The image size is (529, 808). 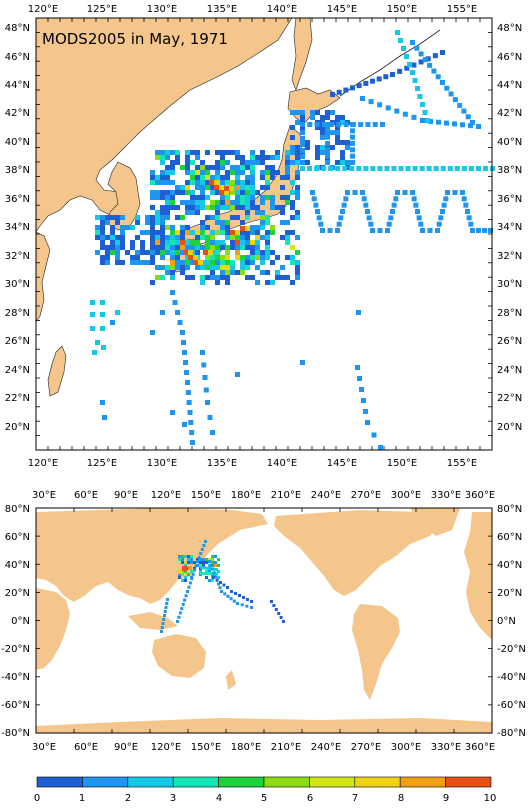 I want to click on new-zealand, so click(x=231, y=680).